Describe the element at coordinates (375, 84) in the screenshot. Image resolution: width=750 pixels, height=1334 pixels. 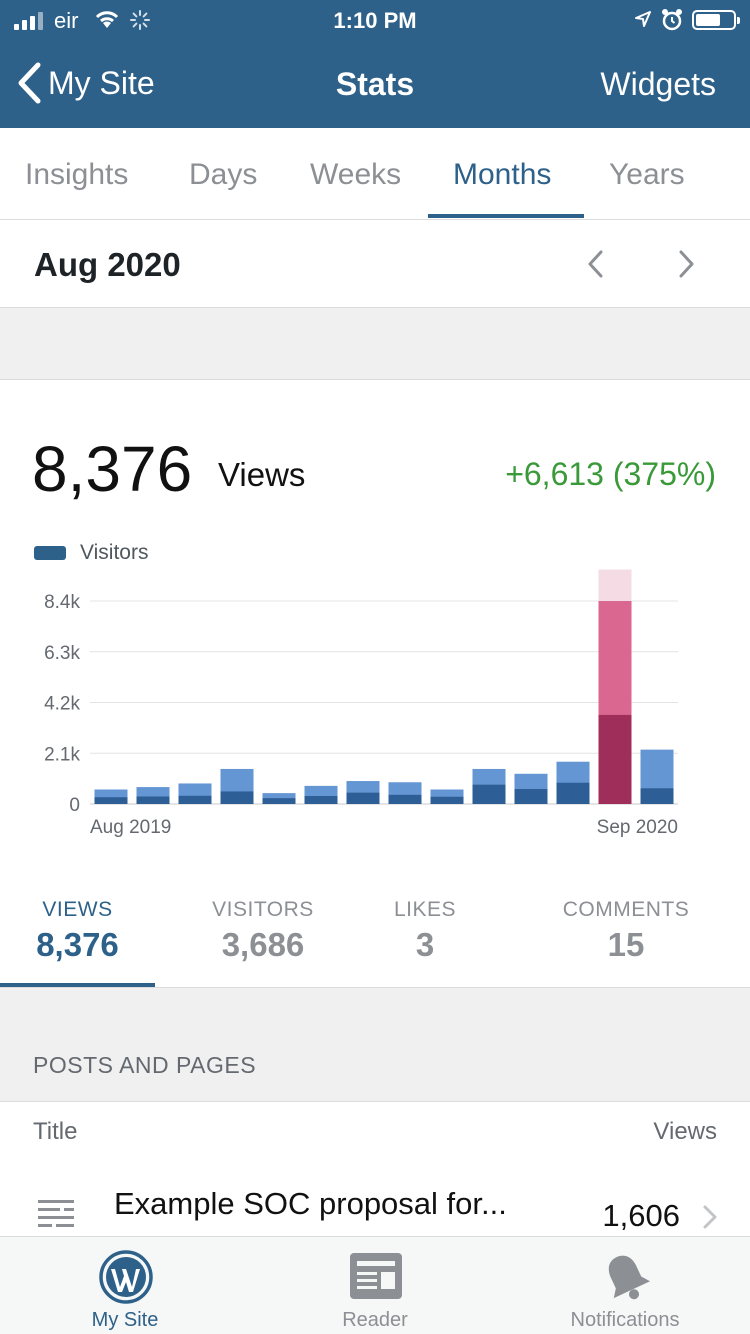
I see `page-title: Stats` at that location.